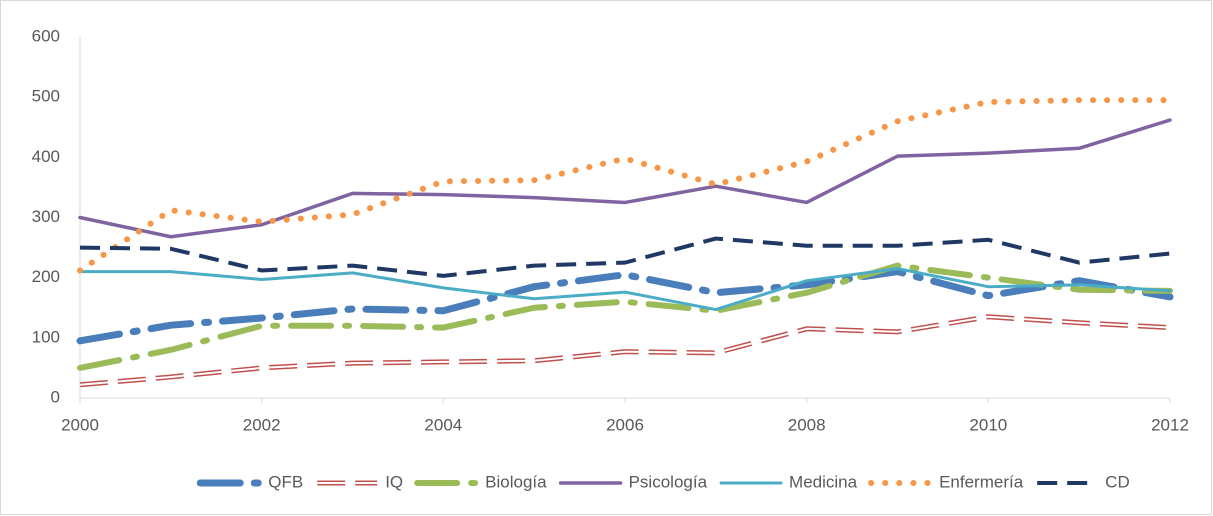 The image size is (1213, 516). Describe the element at coordinates (80, 424) in the screenshot. I see `x-tick-label: 2000` at that location.